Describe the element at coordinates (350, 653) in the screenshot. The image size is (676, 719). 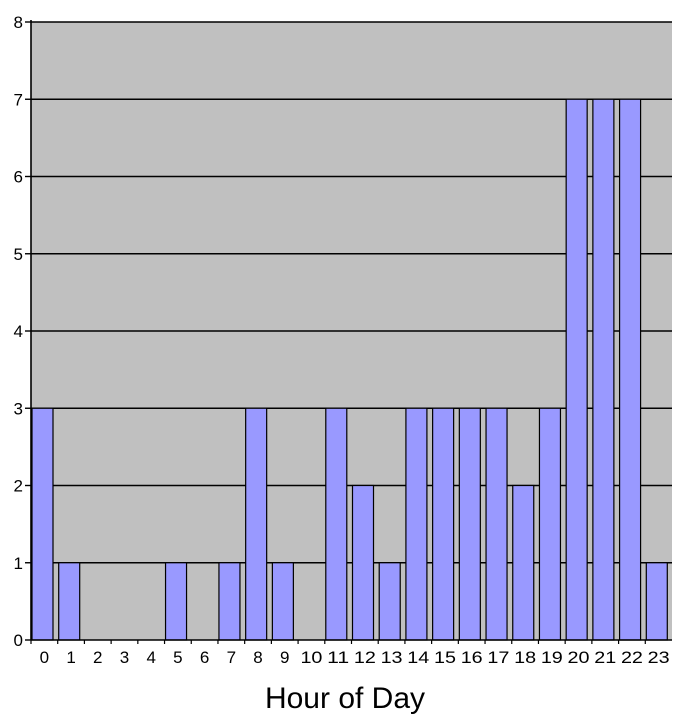
I see `x-tick-labels: 0 1 2 3 4 5 6 7 8 9 10 11 12 13 14 15 16 17 18 19 20 21 22 23` at that location.